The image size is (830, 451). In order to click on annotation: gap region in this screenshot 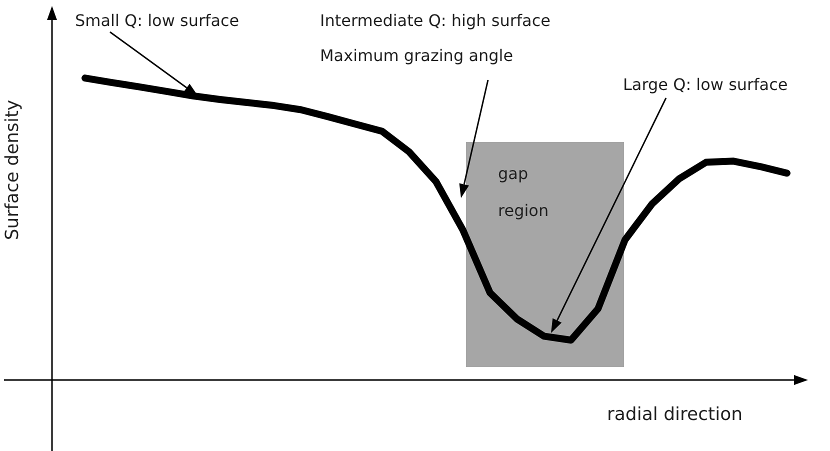, I will do `click(523, 192)`.